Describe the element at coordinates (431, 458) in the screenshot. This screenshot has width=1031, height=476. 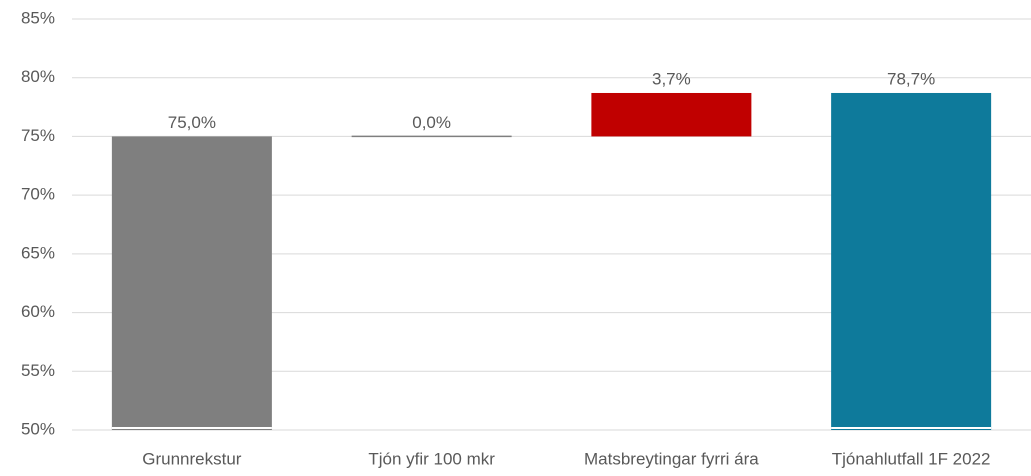
I see `x-tick-label: Tjón yfir 100 mkr` at that location.